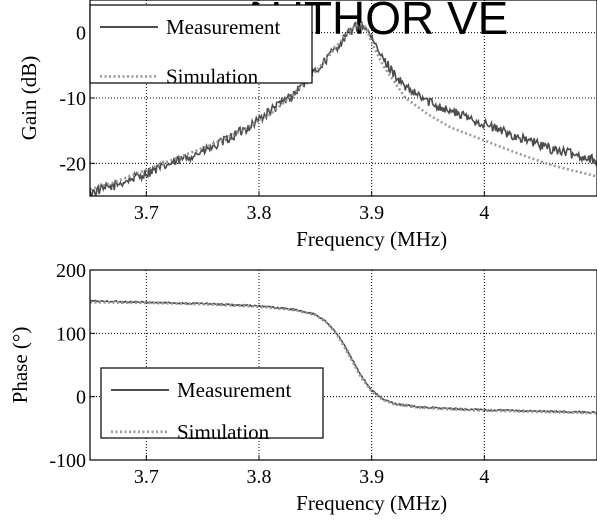 Image resolution: width=597 pixels, height=527 pixels. I want to click on y-tick-label: 200, so click(71, 271).